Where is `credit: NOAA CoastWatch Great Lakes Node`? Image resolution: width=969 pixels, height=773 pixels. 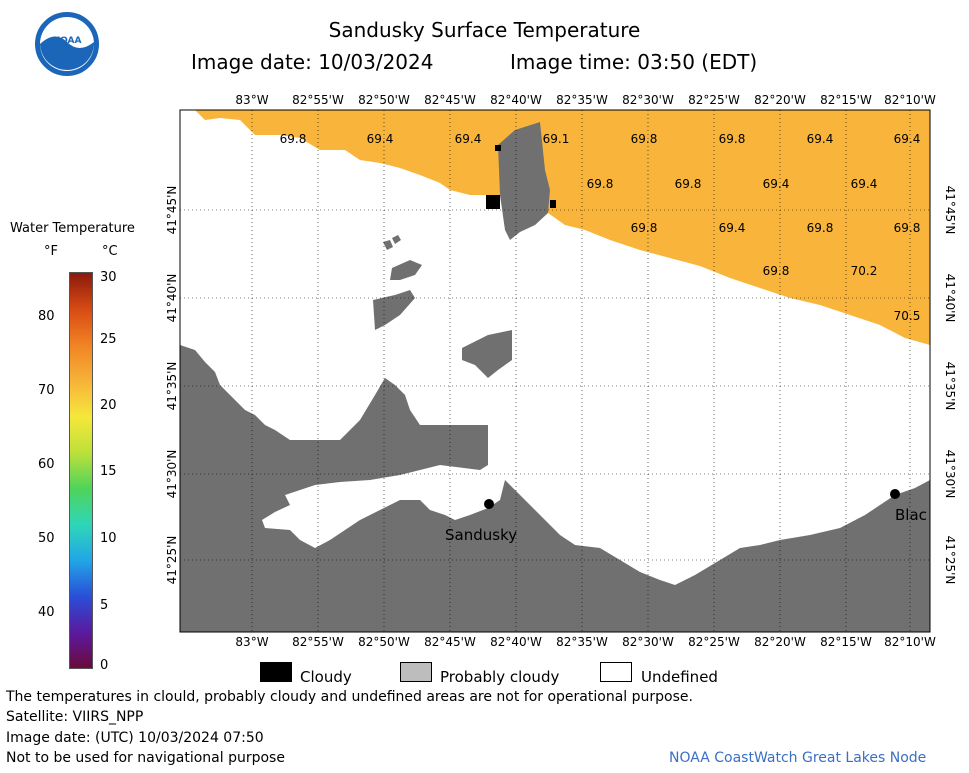 credit: NOAA CoastWatch Great Lakes Node is located at coordinates (798, 758).